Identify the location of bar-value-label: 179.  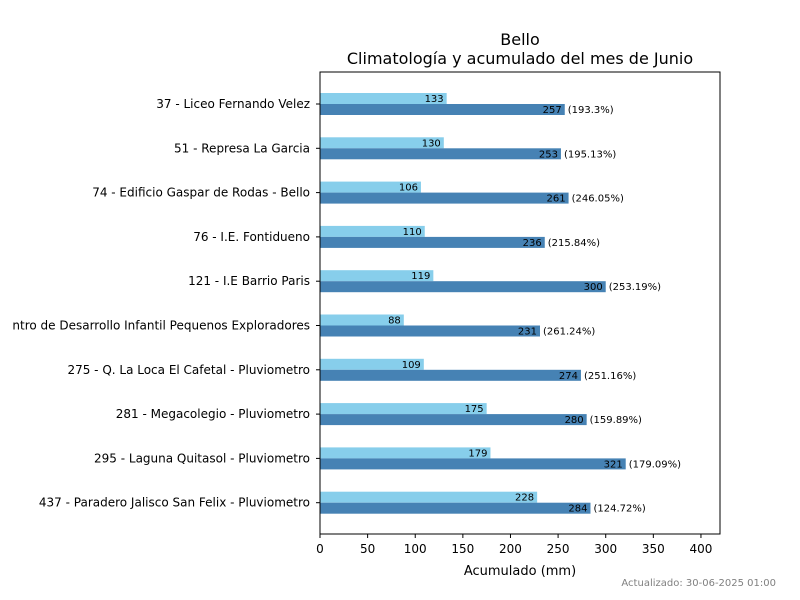
(477, 453).